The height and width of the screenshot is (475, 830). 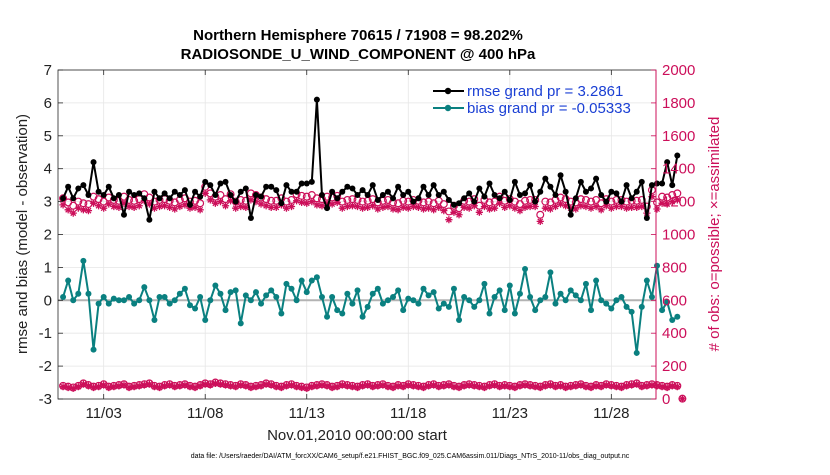 What do you see at coordinates (714, 234) in the screenshot?
I see `y-right-axis-label: # of obs: o=possible; ×=assimilated` at bounding box center [714, 234].